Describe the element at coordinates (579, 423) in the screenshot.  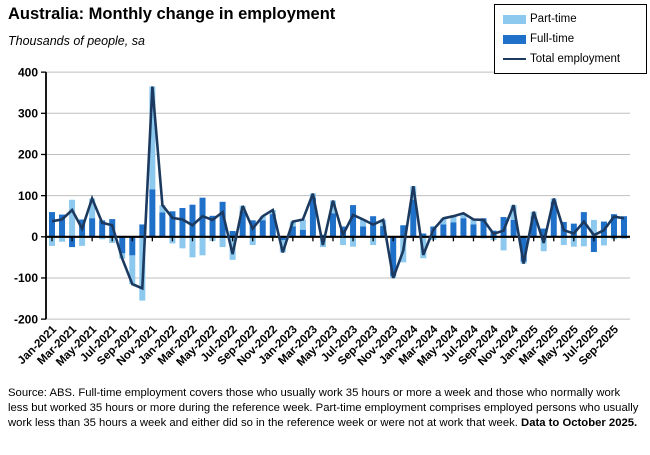
I see `data-to-date: Data to October 2025.` at that location.